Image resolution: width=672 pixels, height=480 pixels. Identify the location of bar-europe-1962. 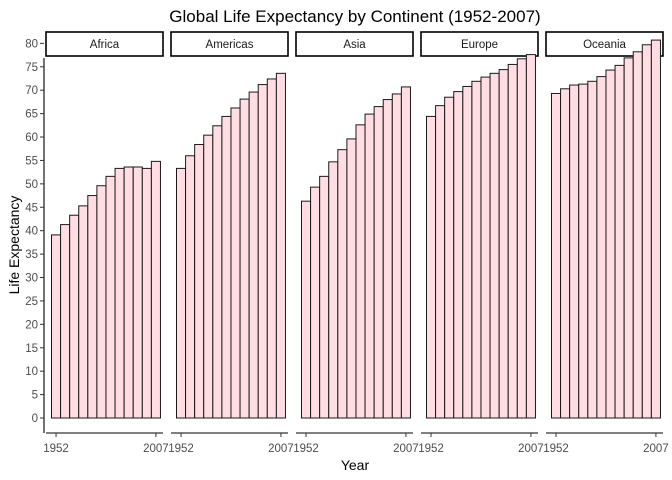
(449, 257).